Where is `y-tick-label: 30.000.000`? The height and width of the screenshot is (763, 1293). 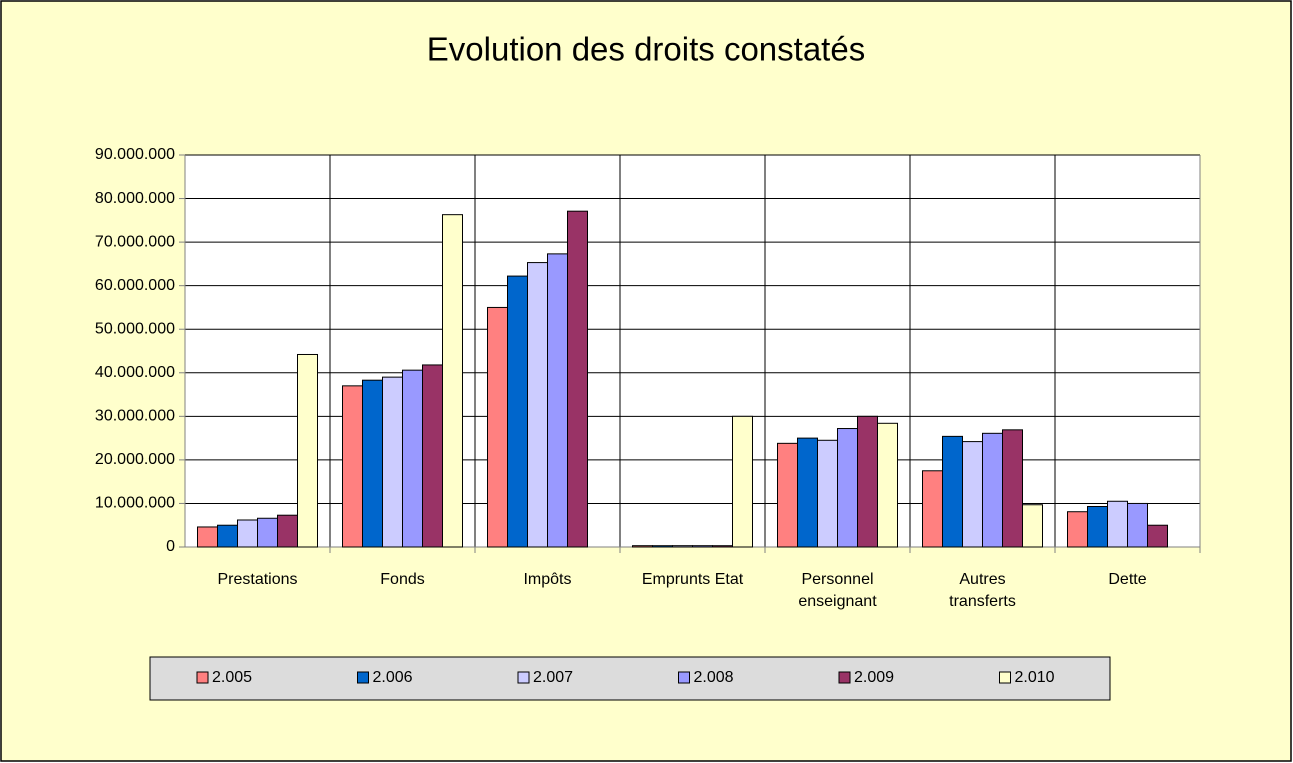
y-tick-label: 30.000.000 is located at coordinates (135, 416).